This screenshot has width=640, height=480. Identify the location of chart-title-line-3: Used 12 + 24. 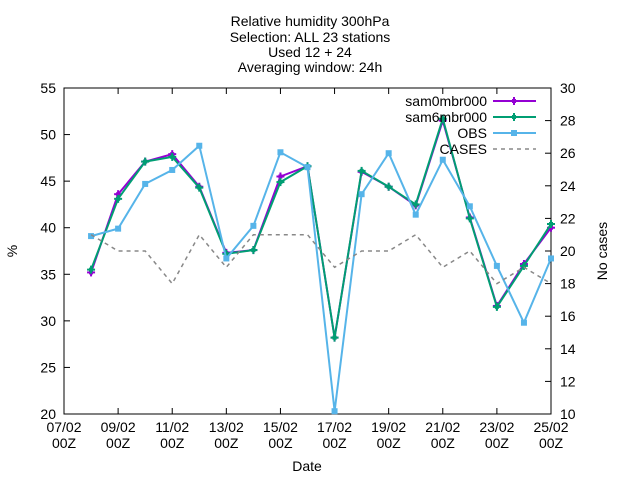
(310, 52).